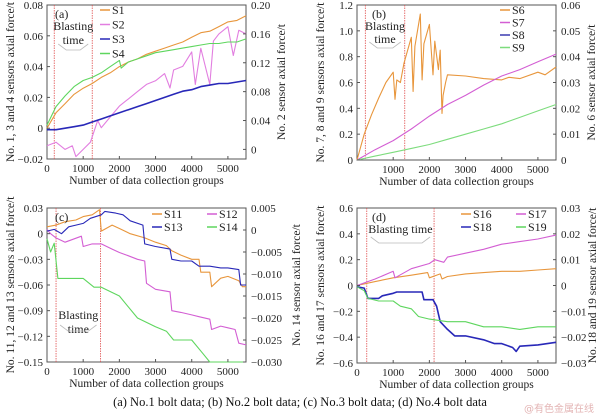  Describe the element at coordinates (400, 229) in the screenshot. I see `blasting-time-label: Blasting time` at that location.